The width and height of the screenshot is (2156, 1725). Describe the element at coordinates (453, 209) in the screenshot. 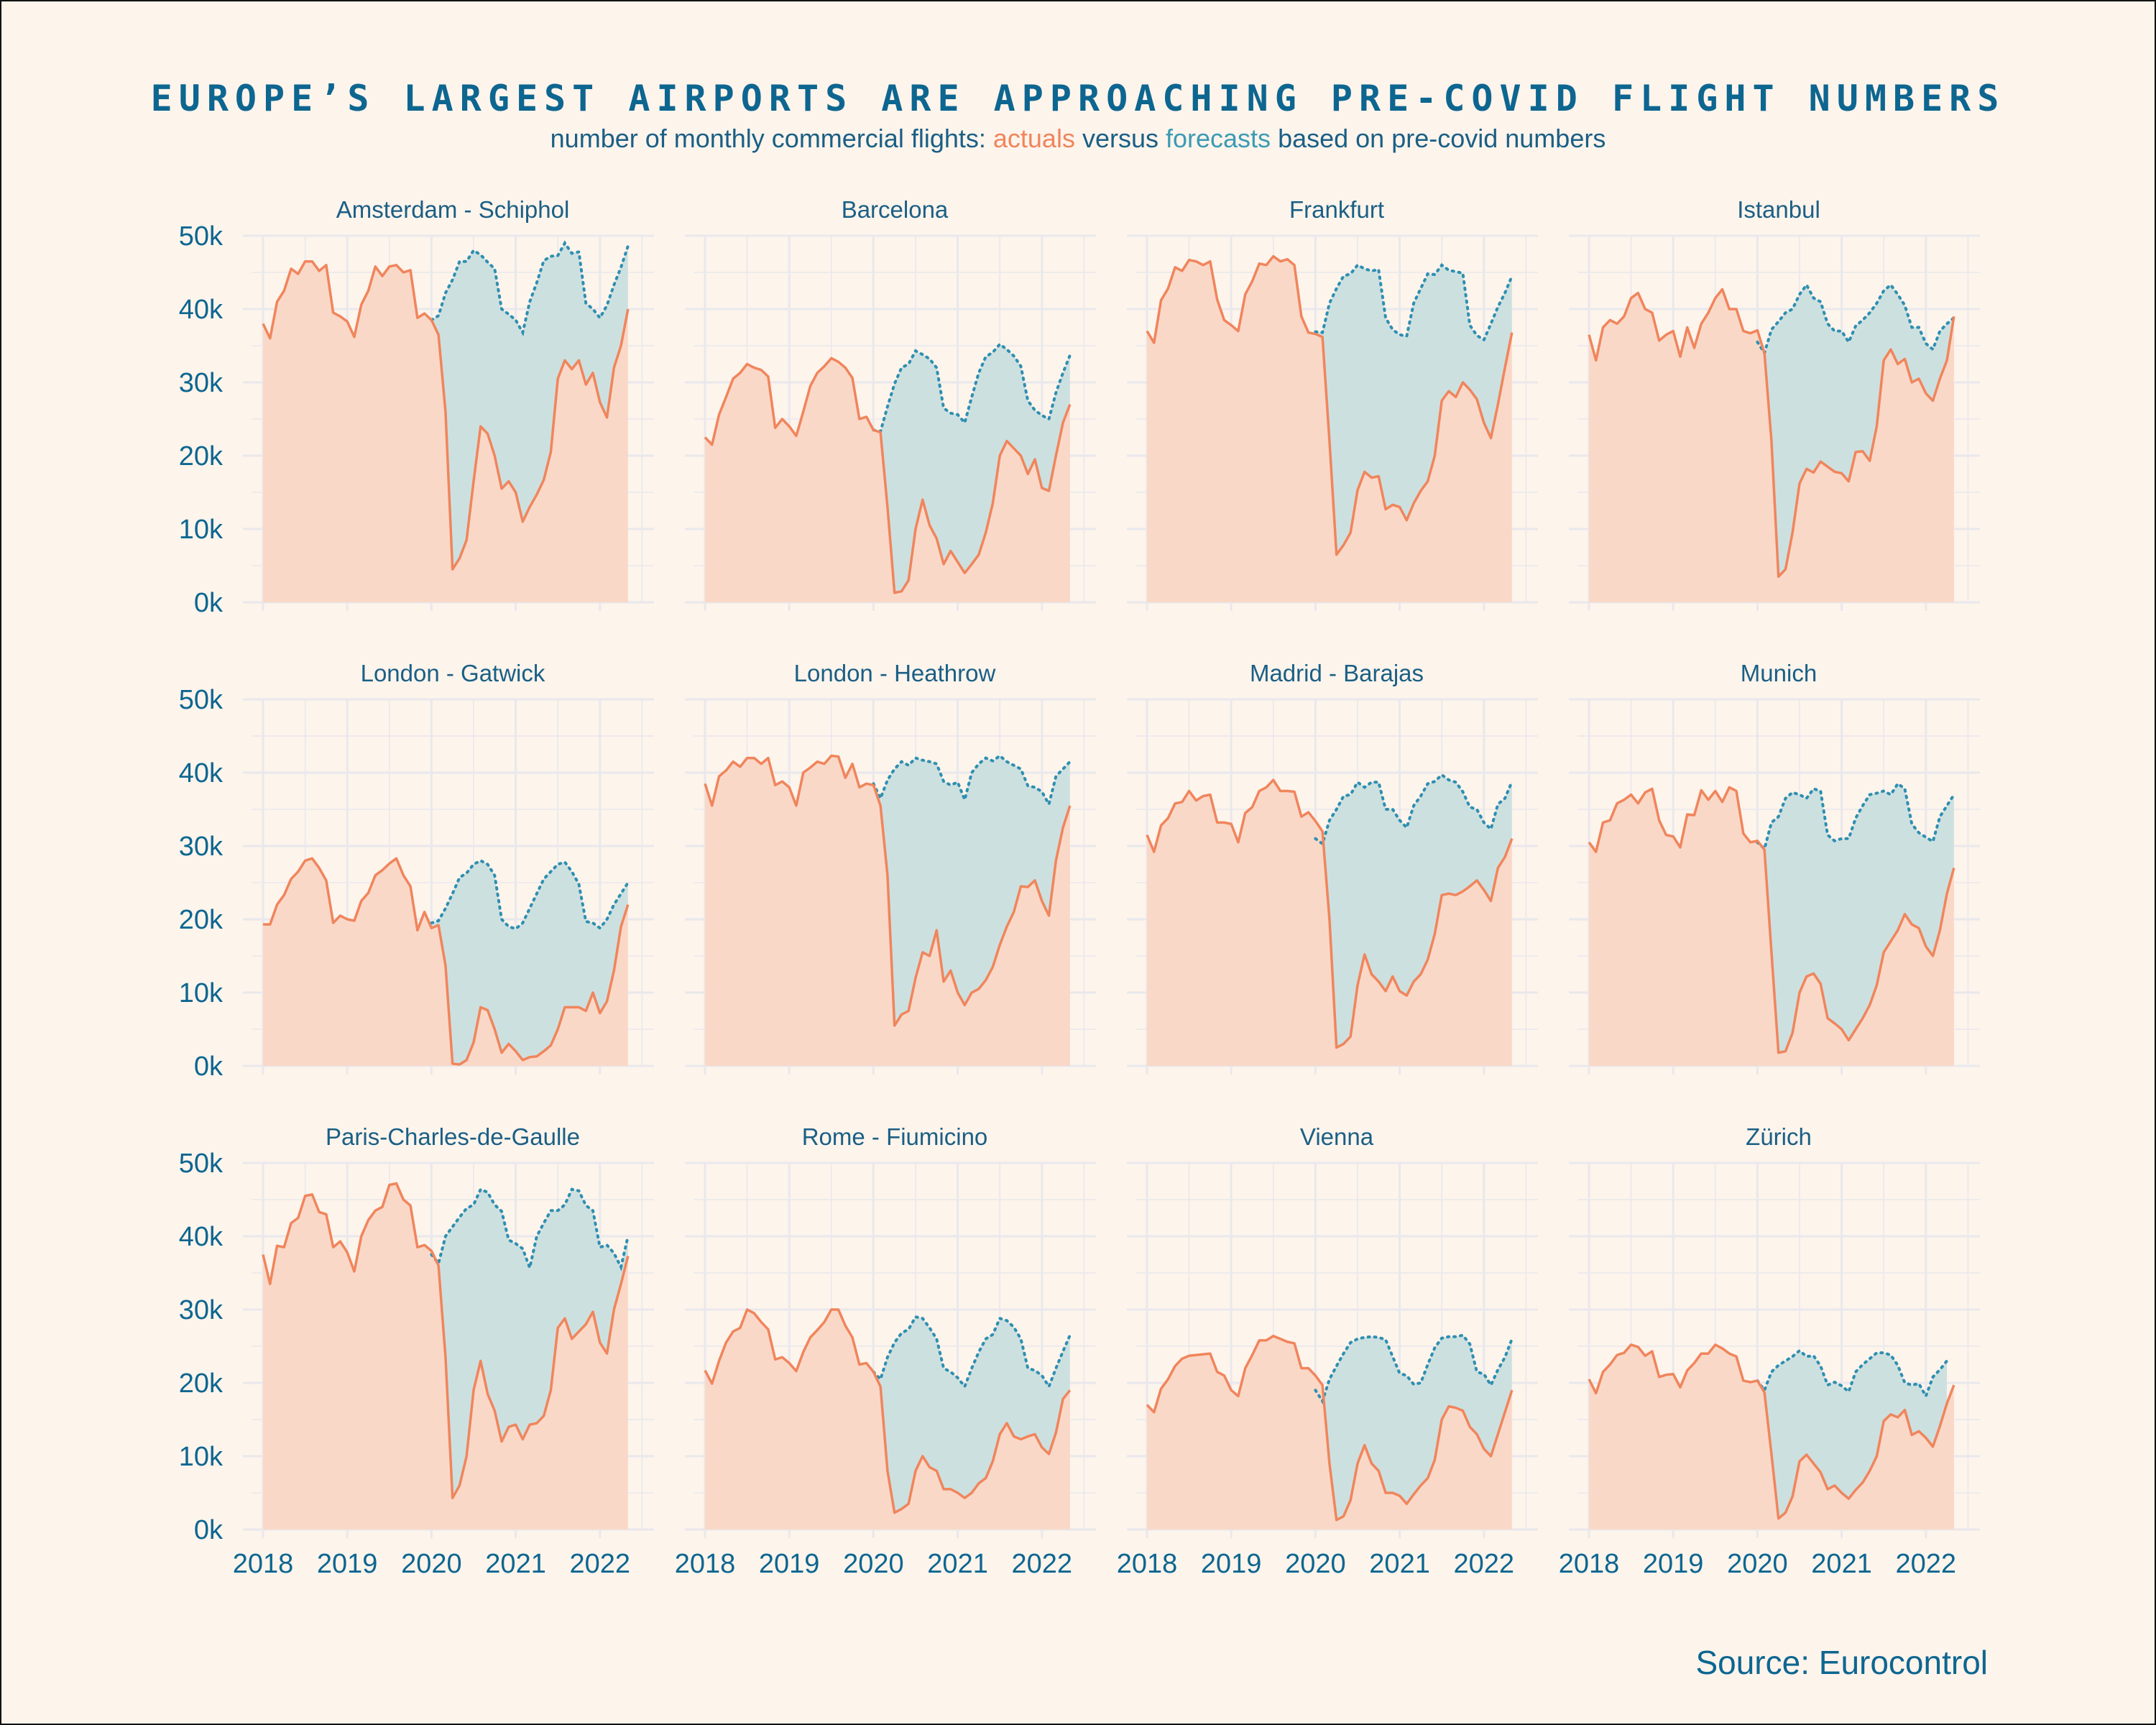

I see `facet-title: Amsterdam - Schiphol` at that location.